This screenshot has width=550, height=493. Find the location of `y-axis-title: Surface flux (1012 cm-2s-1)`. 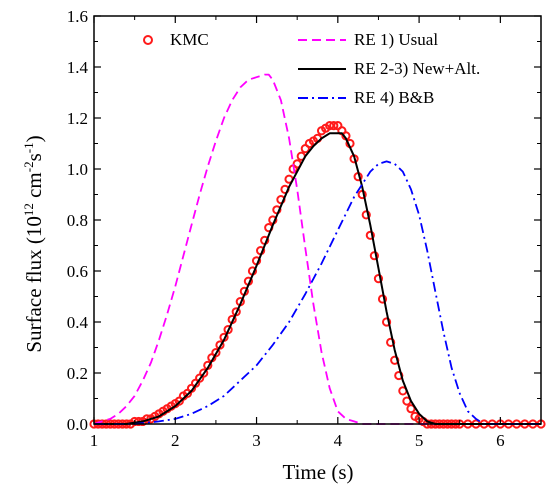

y-axis-title: Surface flux (1012 cm-2s-1) is located at coordinates (33, 243).